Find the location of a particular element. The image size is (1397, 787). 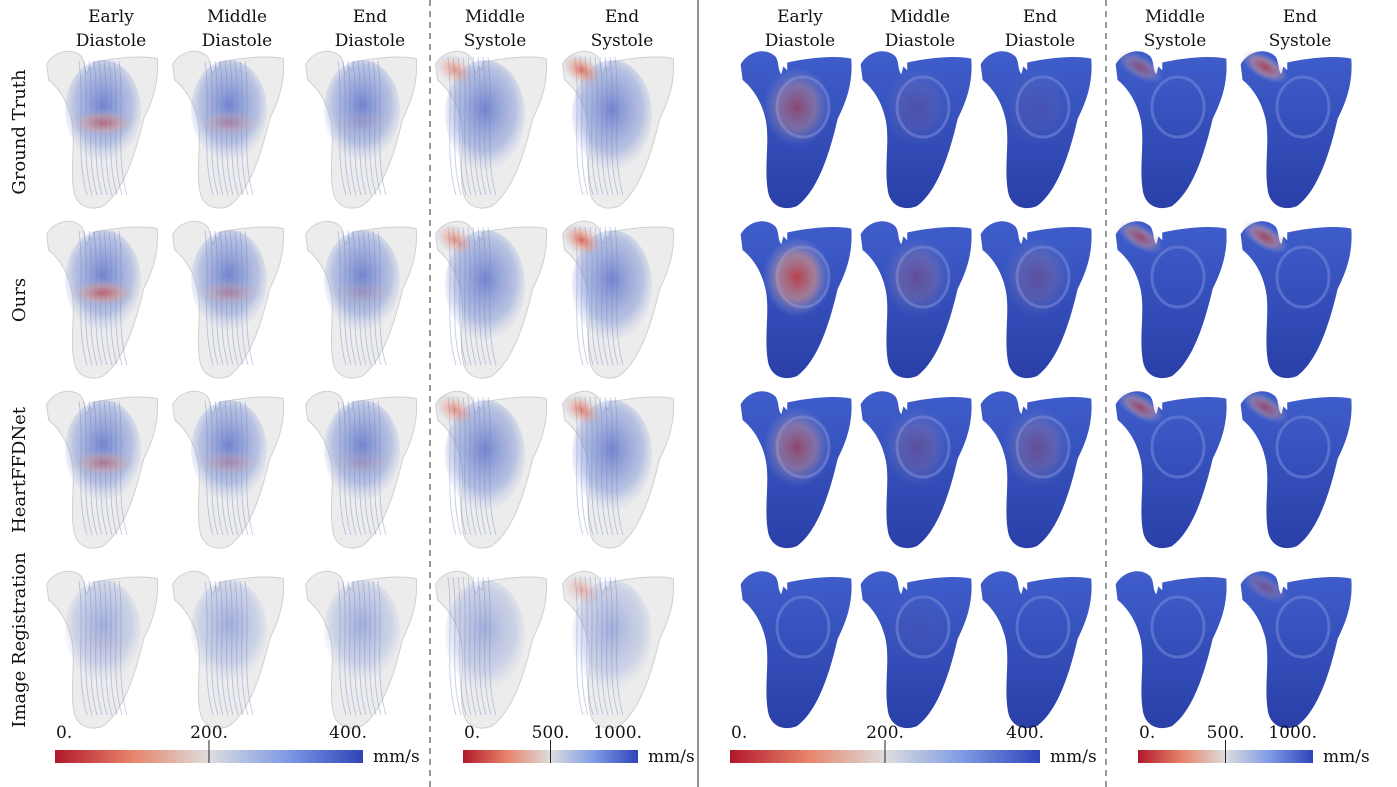

heart-surface-diastole-r1-c2 is located at coordinates (1036, 300).